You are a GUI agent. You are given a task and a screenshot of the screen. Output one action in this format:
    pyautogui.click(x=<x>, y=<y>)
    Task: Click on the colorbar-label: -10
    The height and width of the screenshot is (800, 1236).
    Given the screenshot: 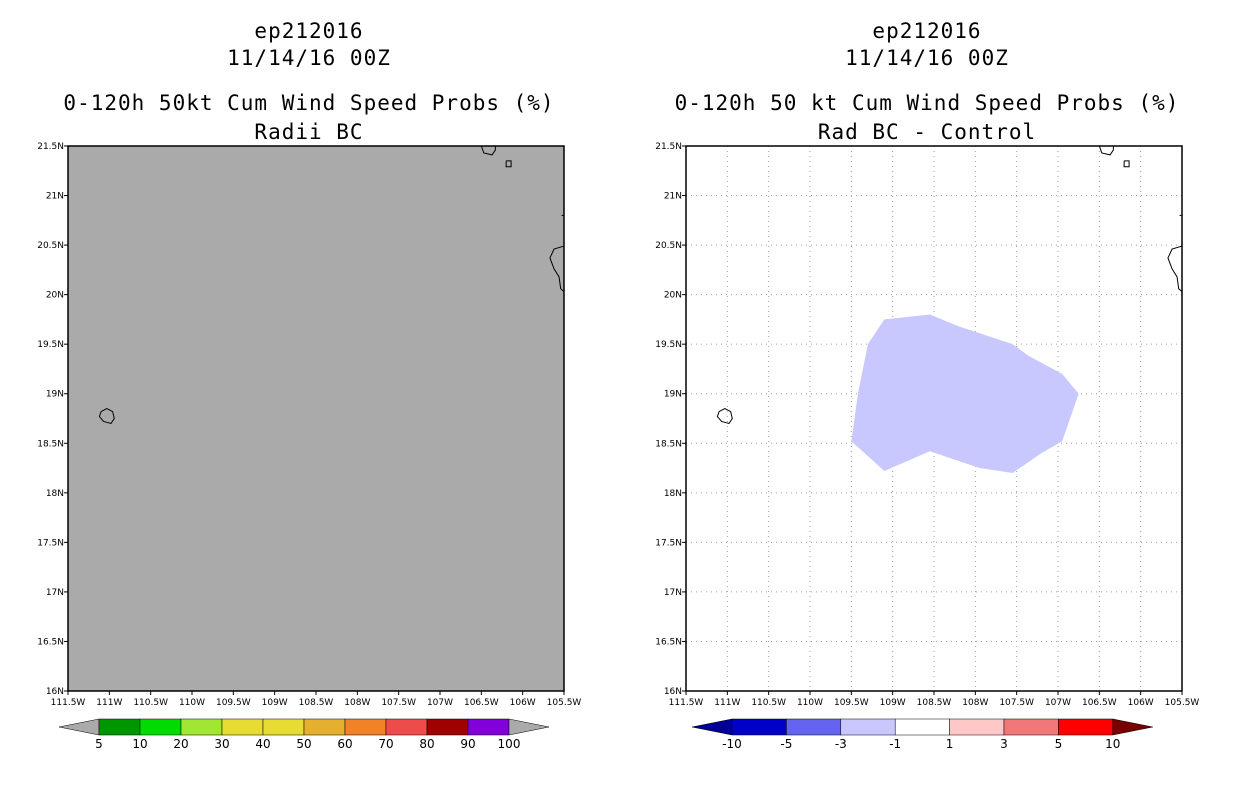 What is the action you would take?
    pyautogui.click(x=732, y=744)
    